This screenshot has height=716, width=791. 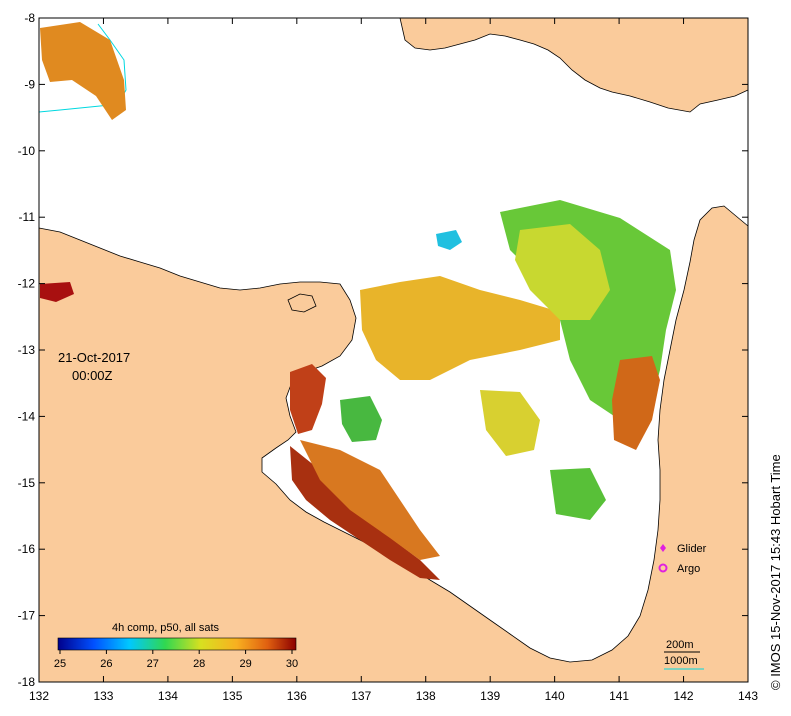 I want to click on sst-patch-green-south, so click(x=578, y=494).